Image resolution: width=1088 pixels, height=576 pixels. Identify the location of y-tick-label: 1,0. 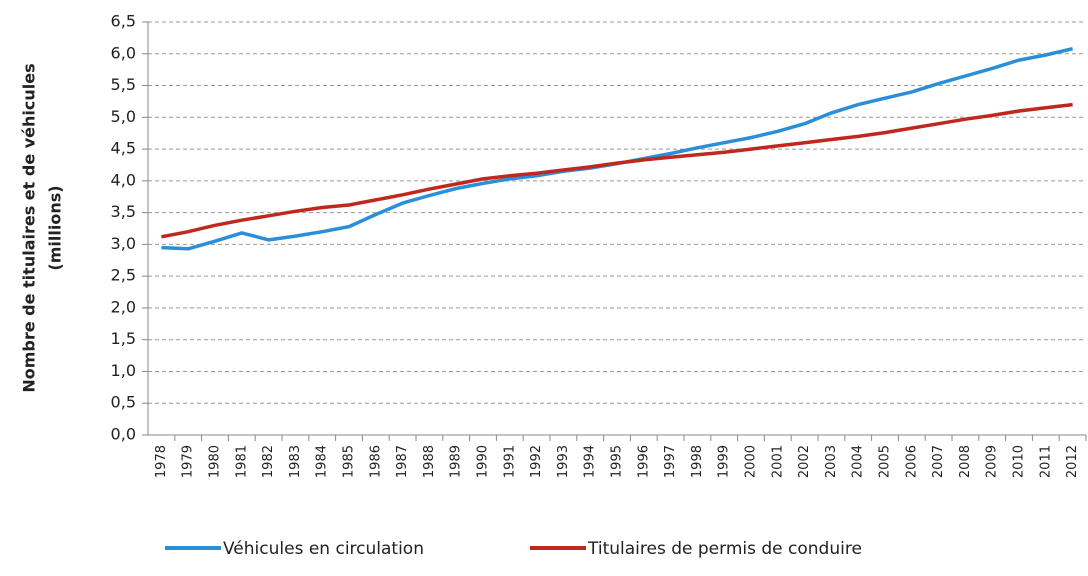
(123, 370).